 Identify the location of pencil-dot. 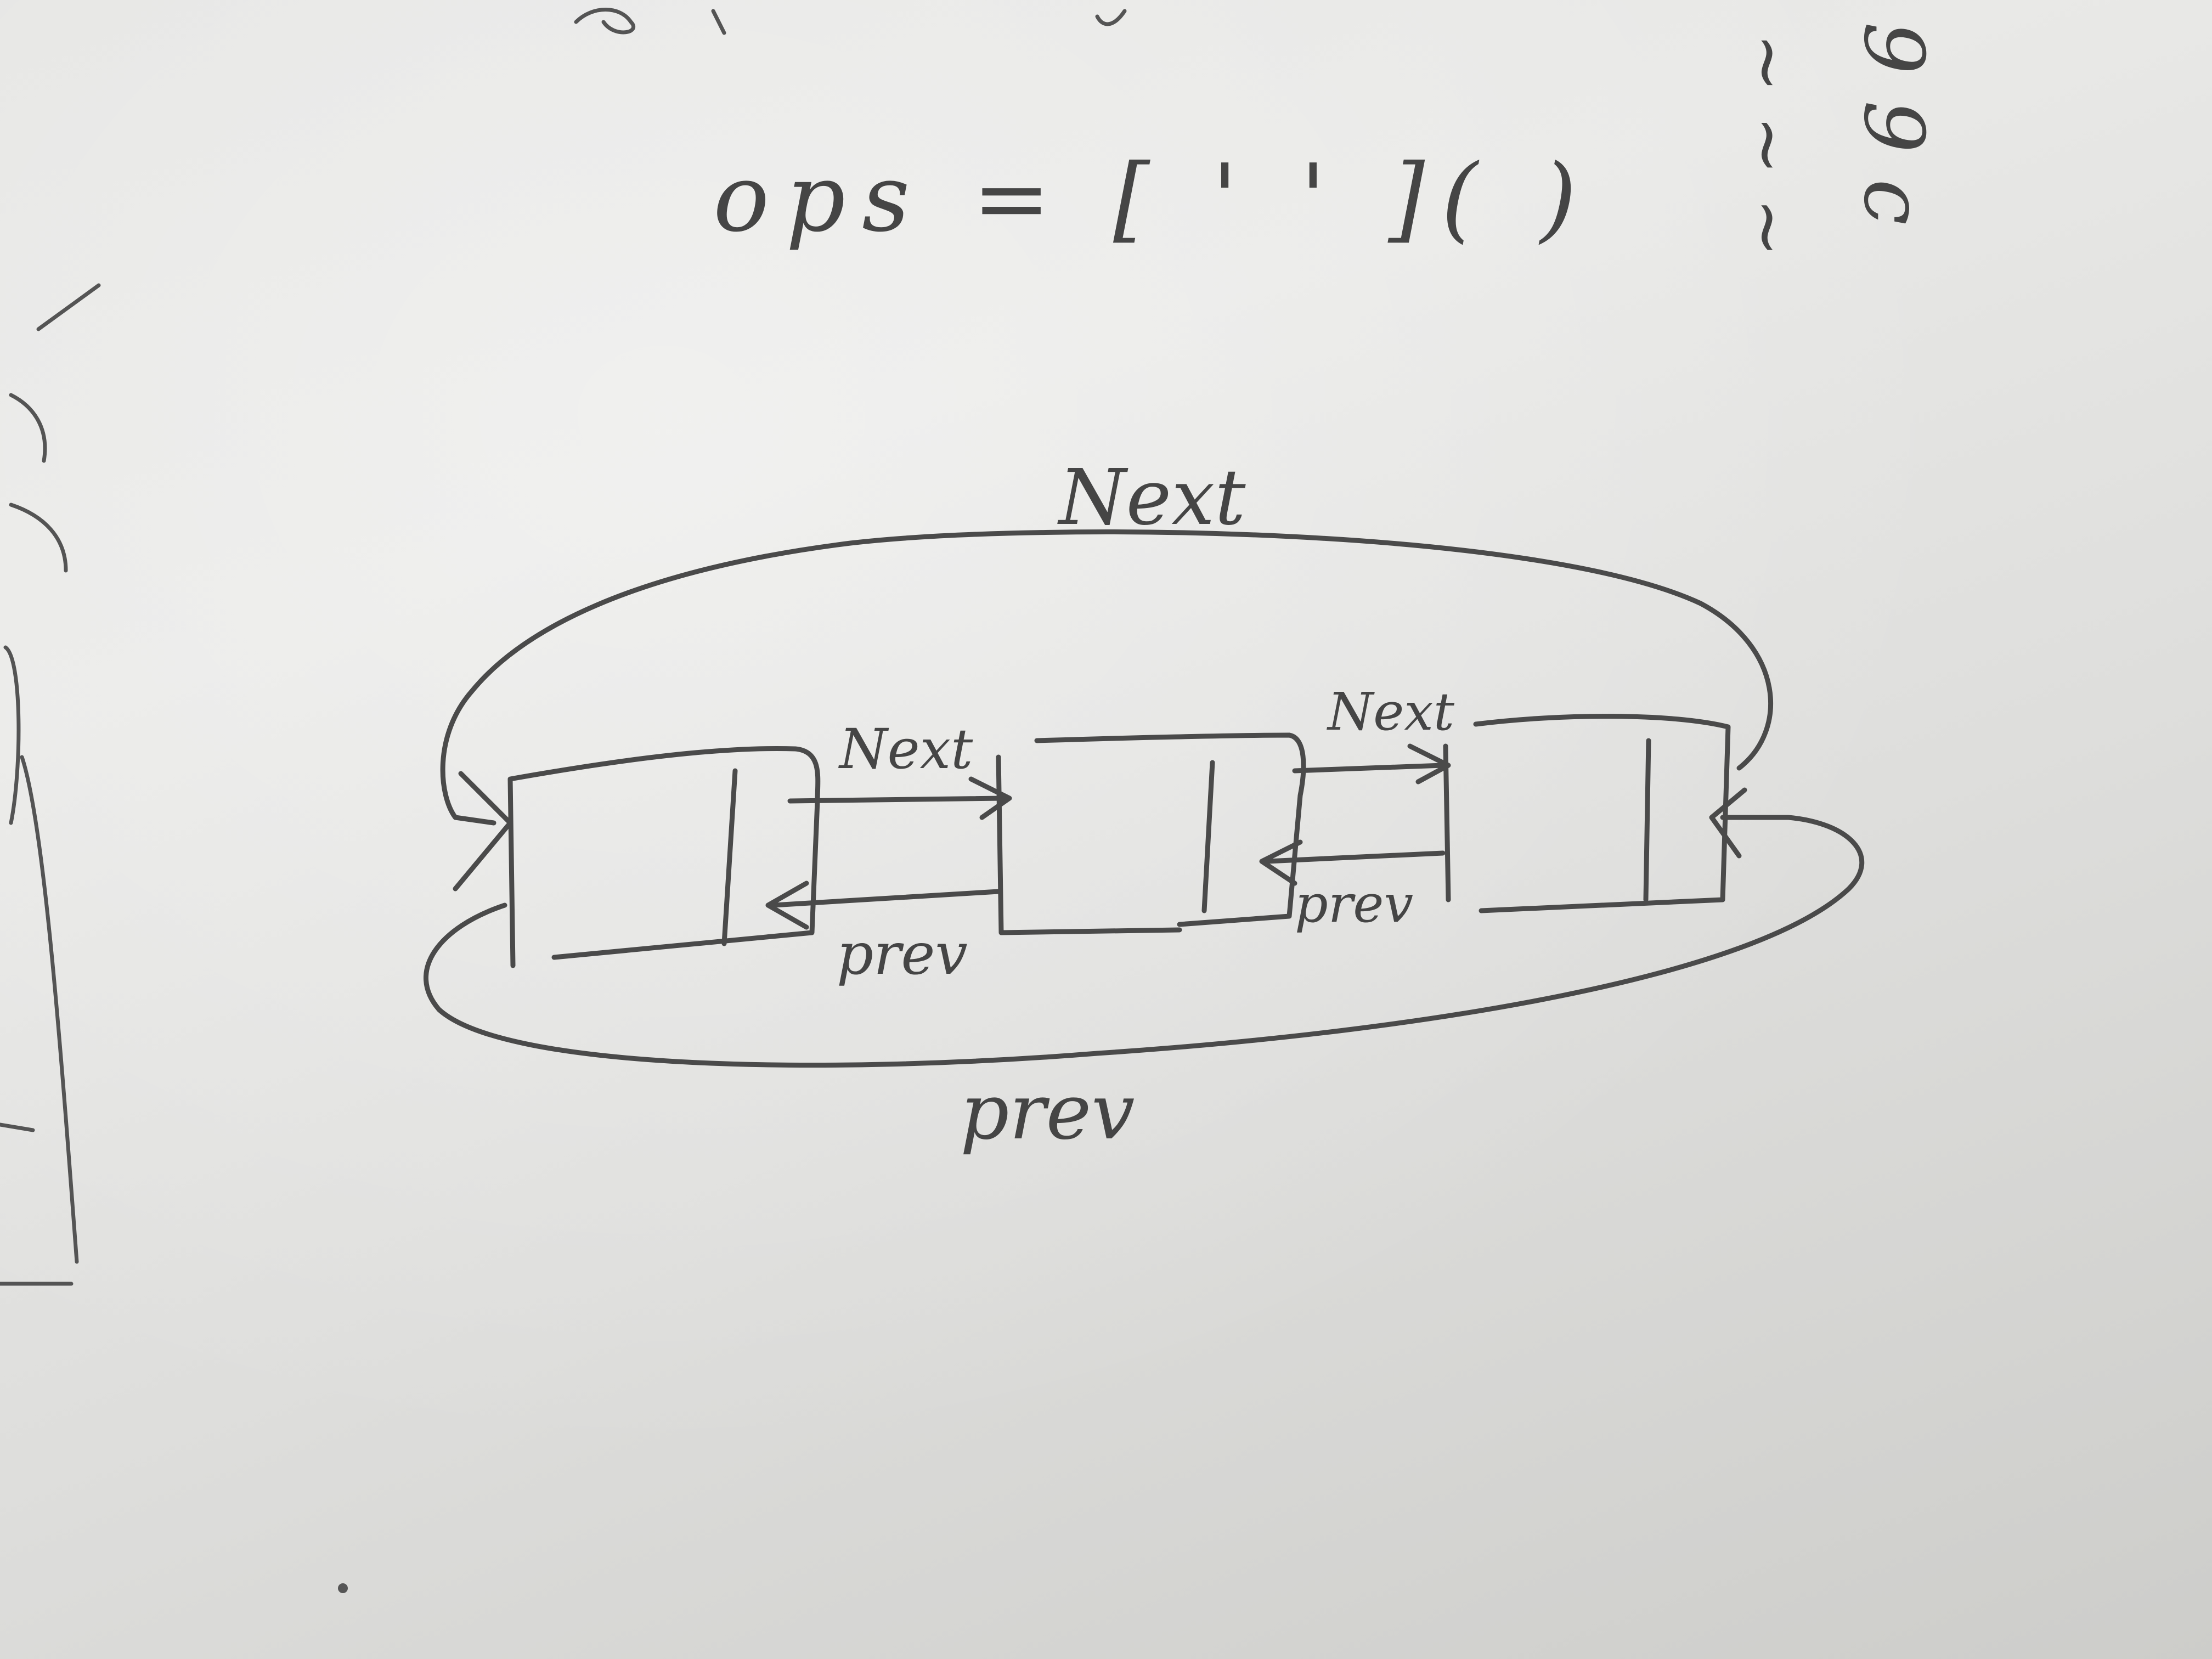
(343, 1588).